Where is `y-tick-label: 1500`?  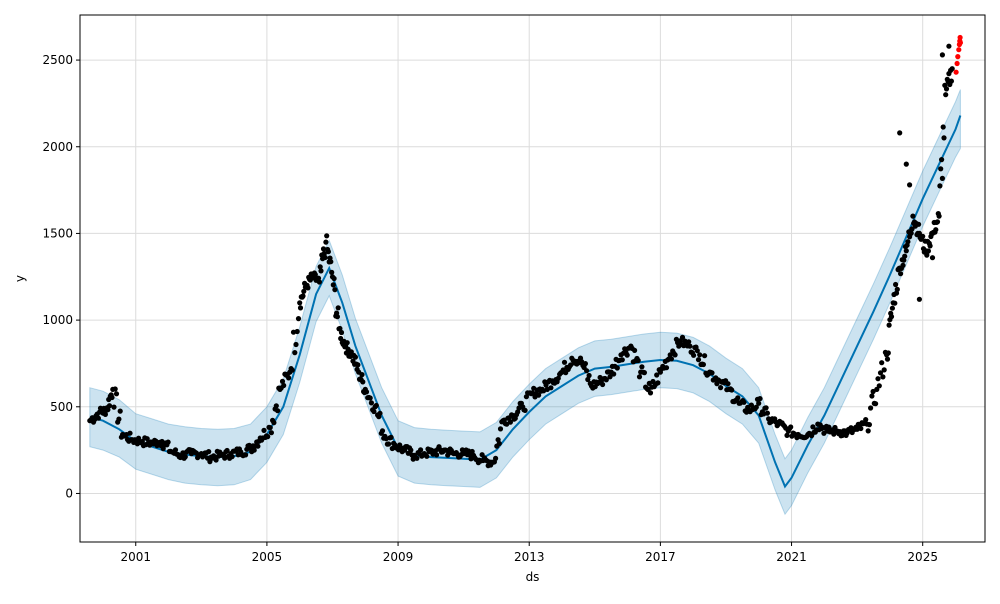 y-tick-label: 1500 is located at coordinates (57, 233).